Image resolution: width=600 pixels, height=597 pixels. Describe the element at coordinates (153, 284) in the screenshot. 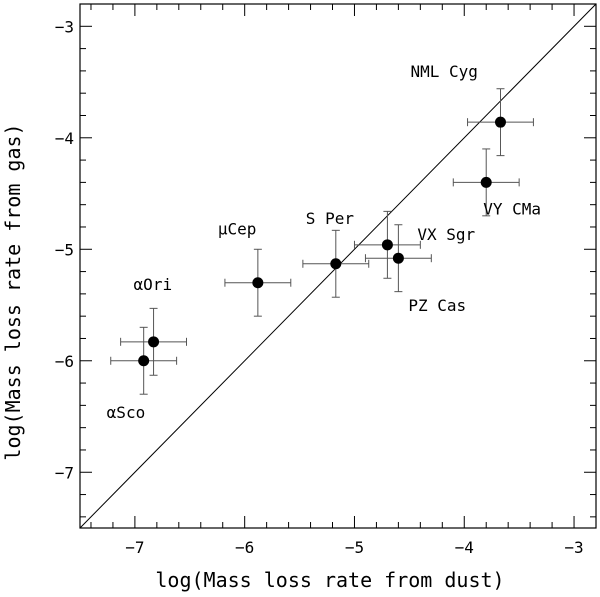

I see `star-label: αOri` at that location.